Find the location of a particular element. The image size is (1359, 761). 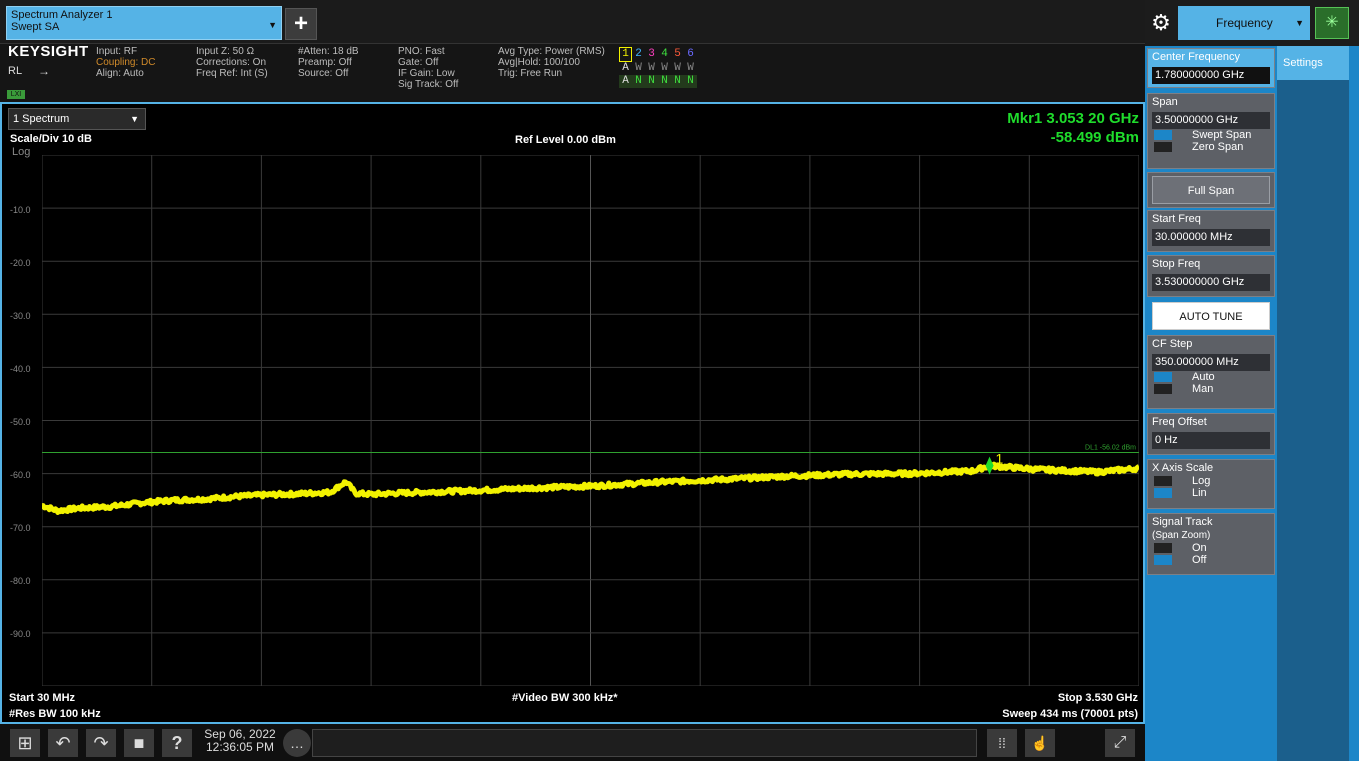

signal-track-softkey: Signal Track (Span Zoom) On Off is located at coordinates (1211, 544).